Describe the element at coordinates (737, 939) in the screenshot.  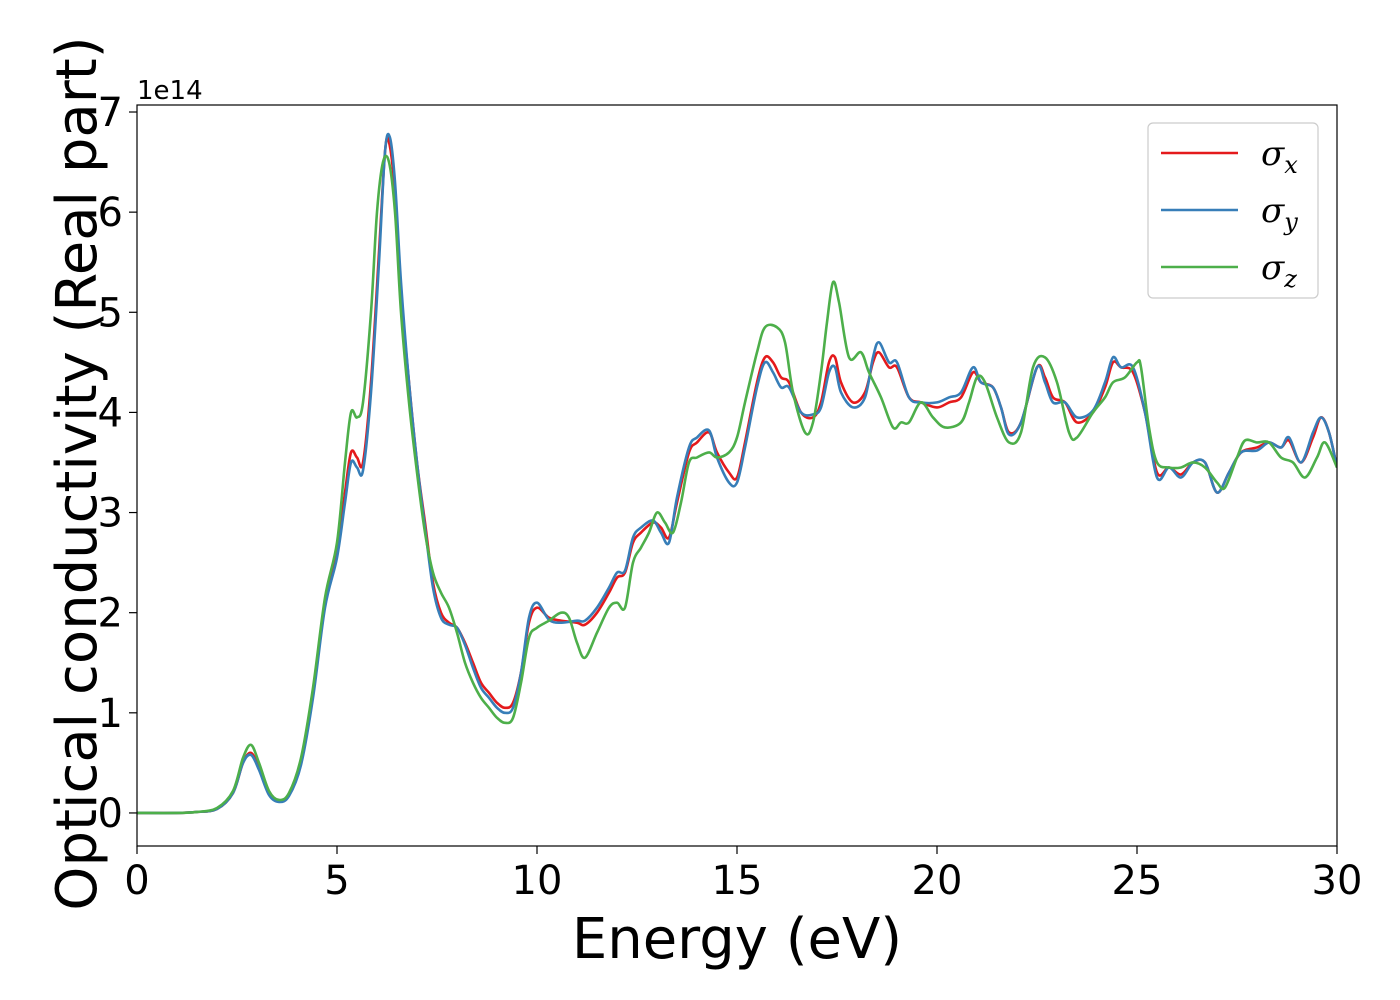
I see `x-axis-title: Energy (eV)` at that location.